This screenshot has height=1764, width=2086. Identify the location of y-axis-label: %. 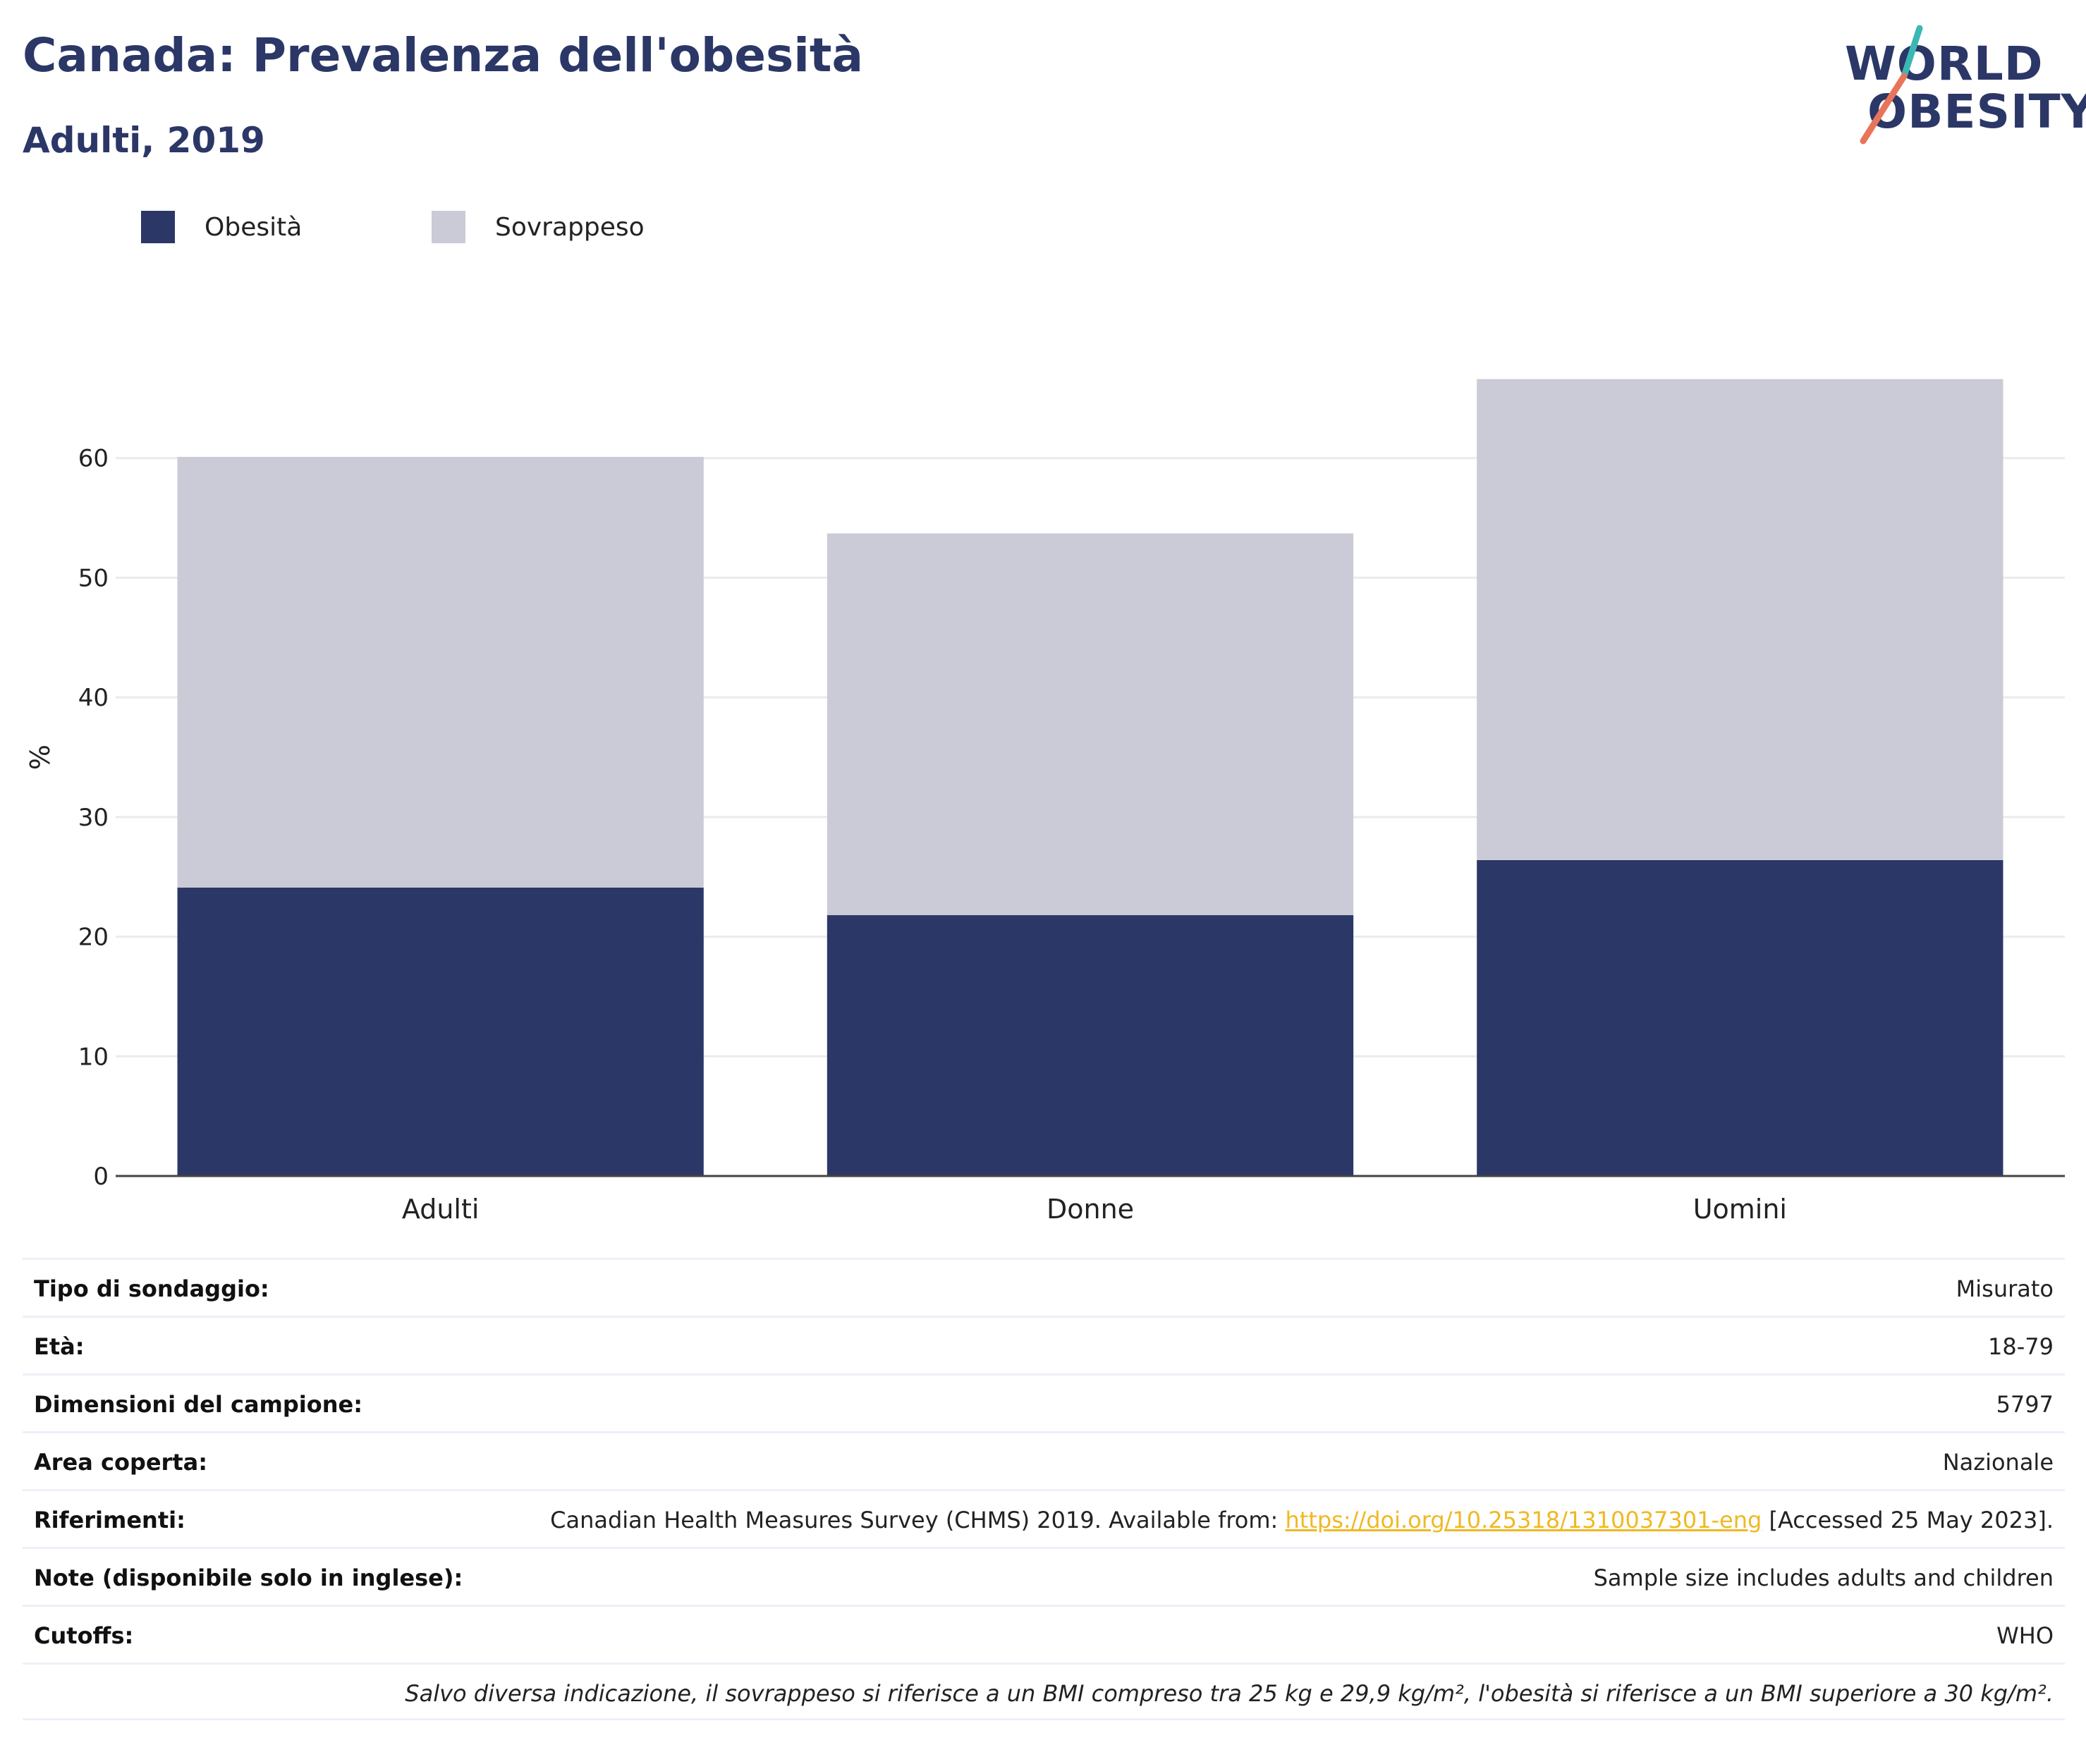
(40, 757).